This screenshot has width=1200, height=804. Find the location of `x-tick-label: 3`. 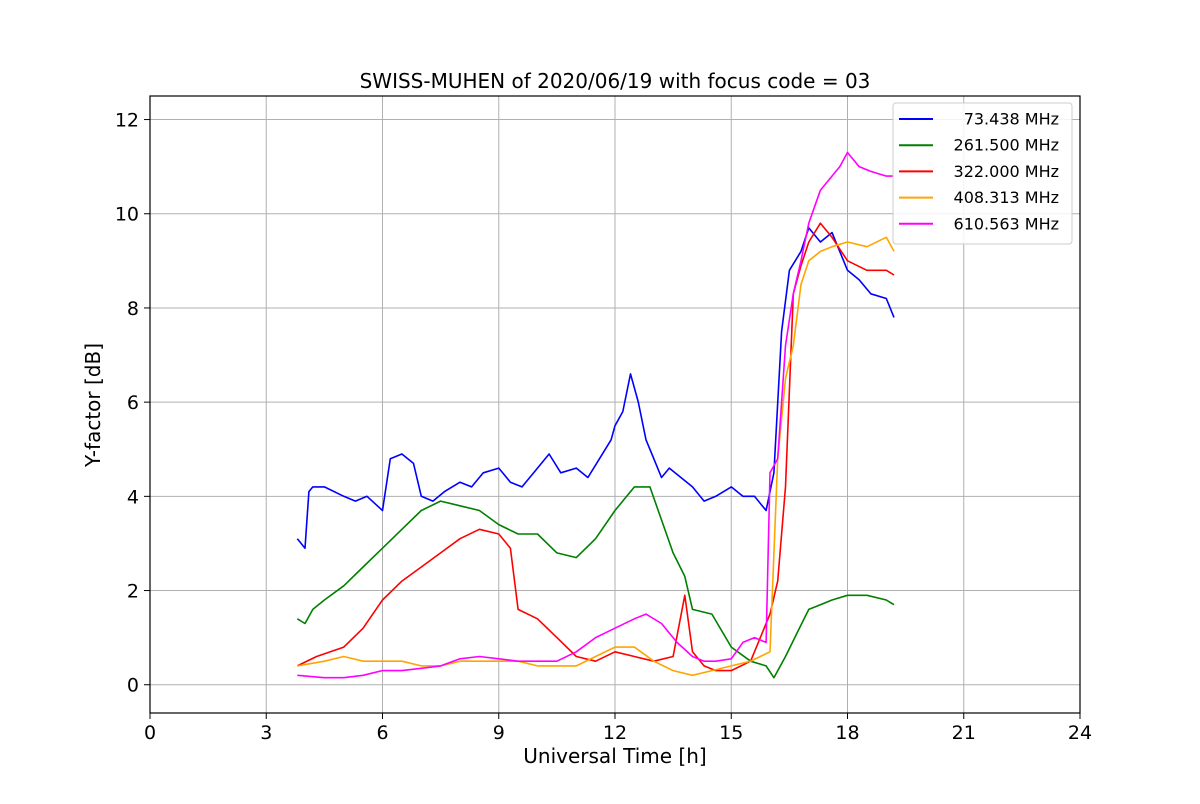

x-tick-label: 3 is located at coordinates (266, 733).